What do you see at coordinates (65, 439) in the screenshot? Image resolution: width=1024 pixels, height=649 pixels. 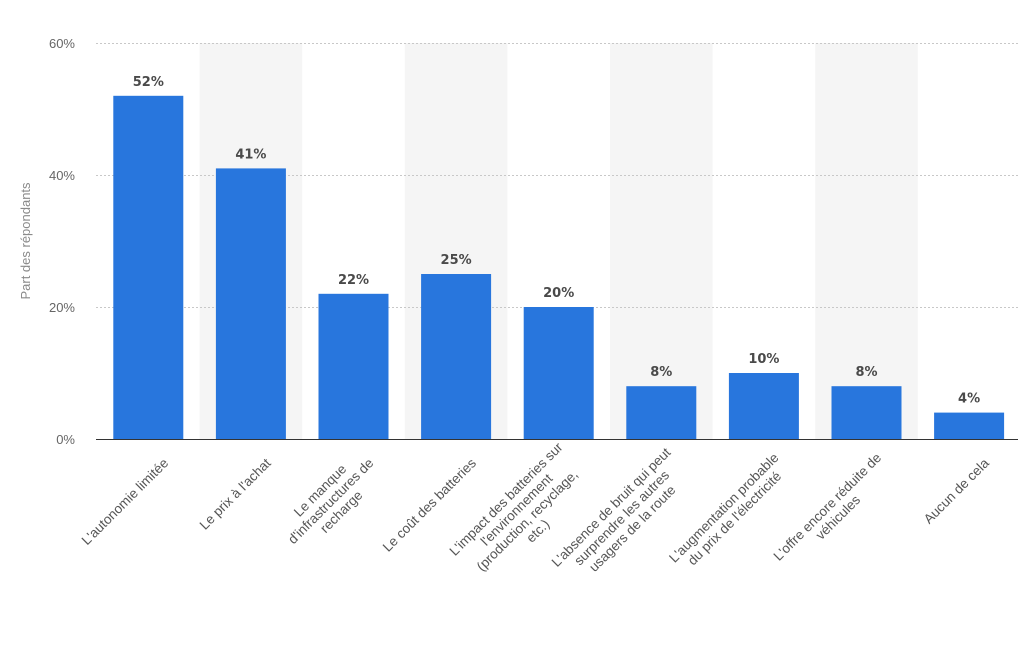 I see `y-tick-label: 0%` at bounding box center [65, 439].